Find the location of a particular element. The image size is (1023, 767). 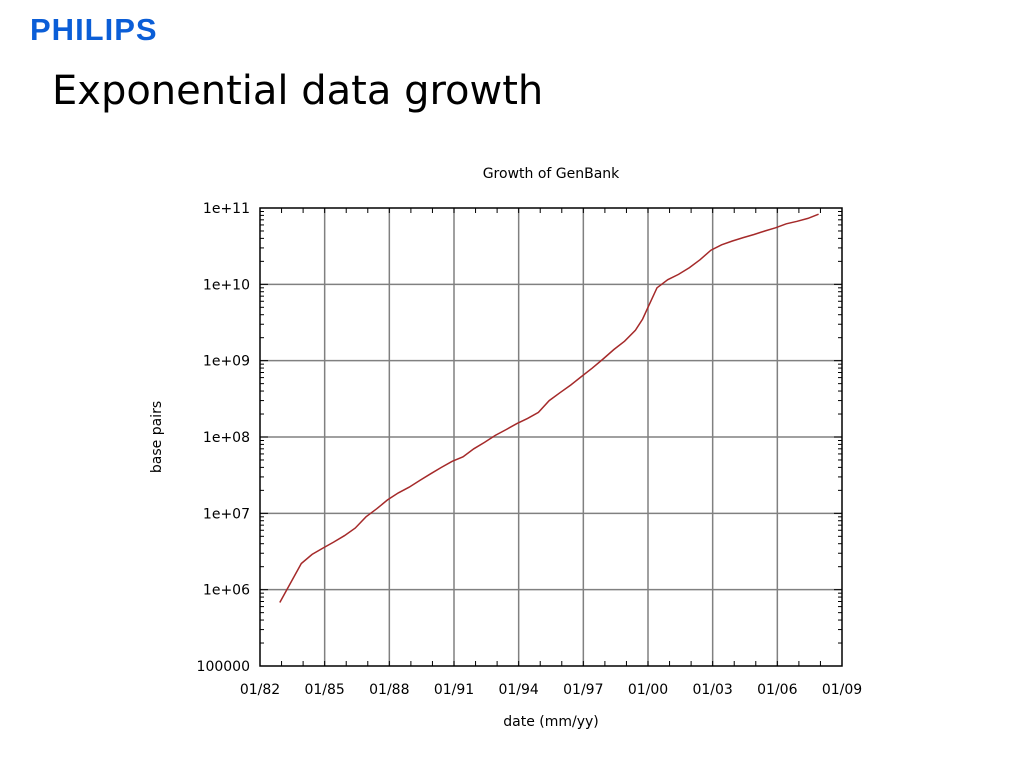

x-tick-label: 01/06 is located at coordinates (777, 690).